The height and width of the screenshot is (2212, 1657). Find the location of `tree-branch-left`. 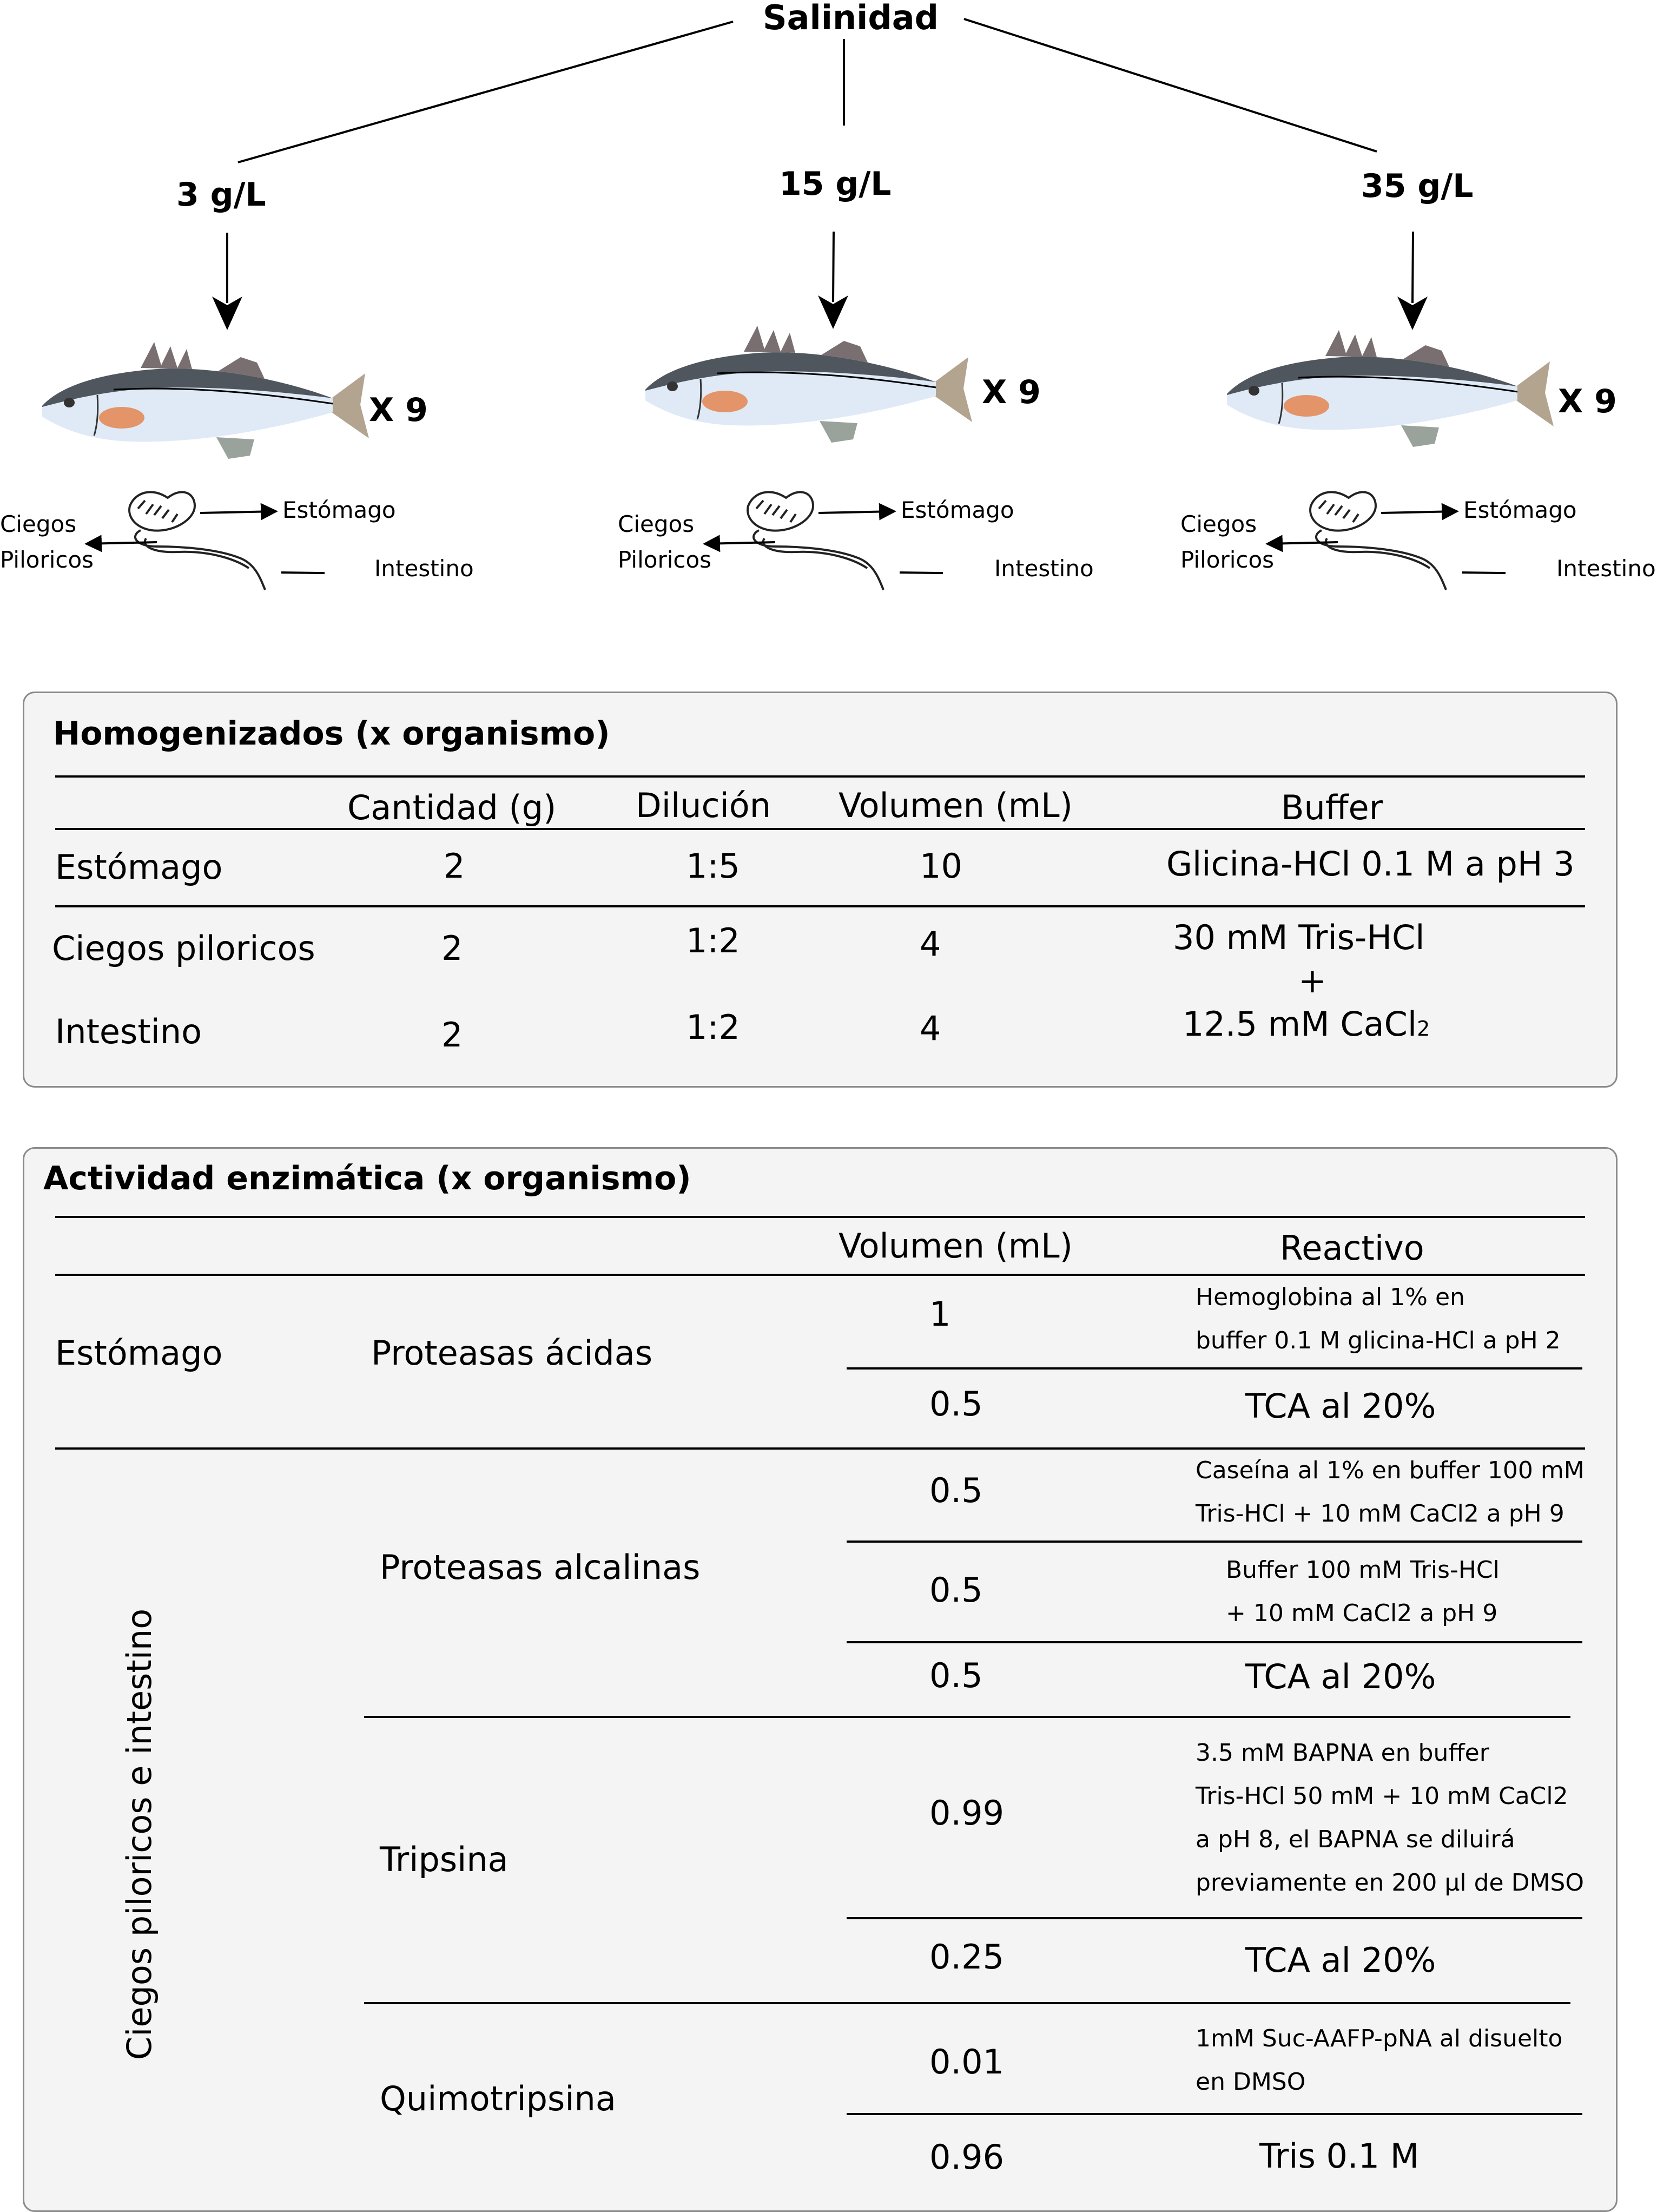

tree-branch-left is located at coordinates (485, 92).